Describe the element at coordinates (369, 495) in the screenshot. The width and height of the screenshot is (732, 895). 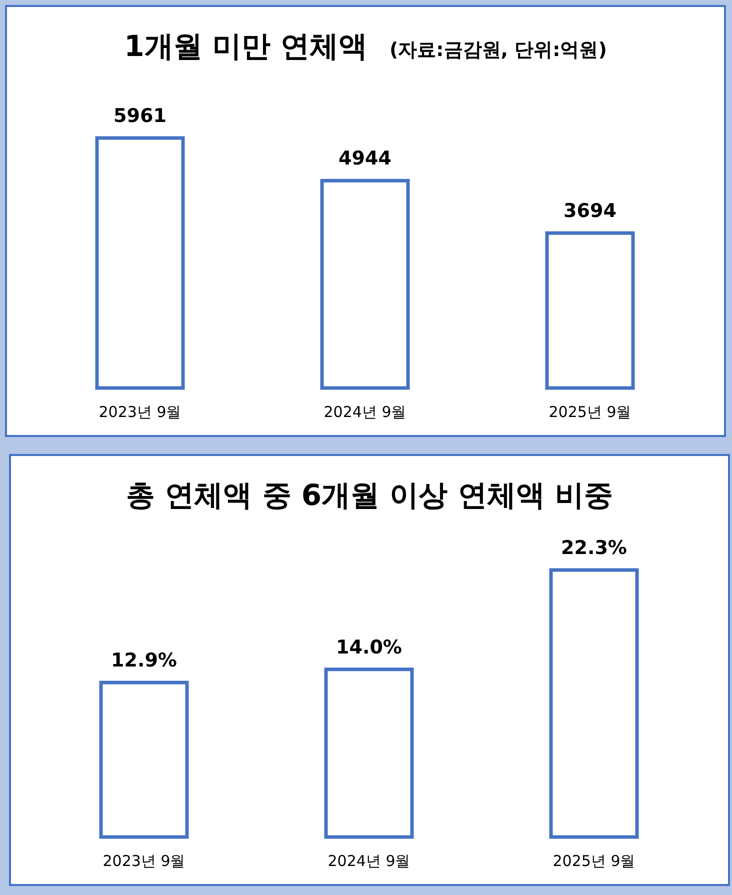
I see `chart-title: 총 연체액 중 6개월 이상 연체액 비중` at that location.